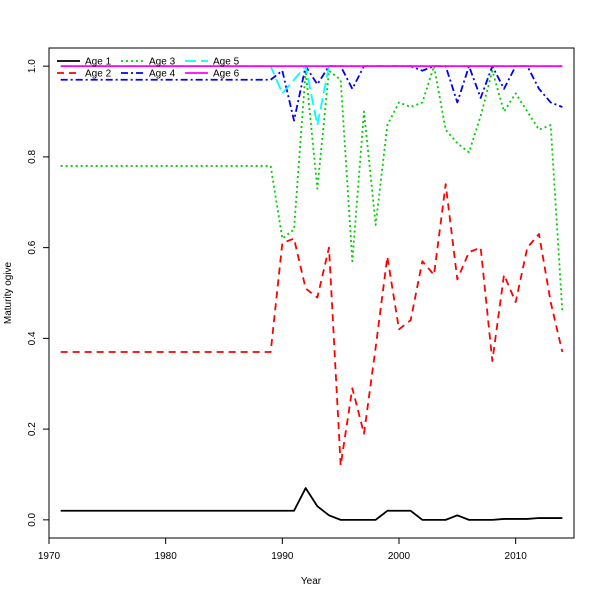 This screenshot has height=600, width=600. What do you see at coordinates (311, 581) in the screenshot?
I see `x-axis-title: Year` at bounding box center [311, 581].